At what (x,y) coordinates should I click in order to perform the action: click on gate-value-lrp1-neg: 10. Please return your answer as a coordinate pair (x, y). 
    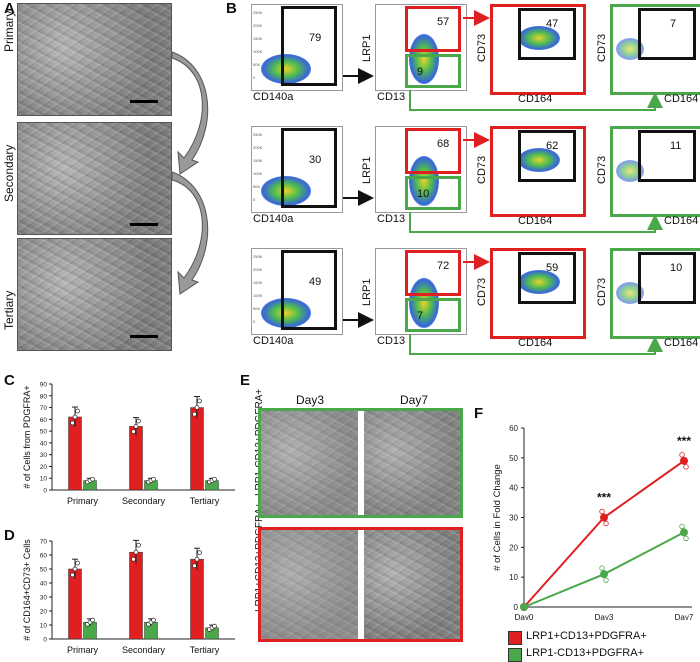
    Looking at the image, I should click on (423, 194).